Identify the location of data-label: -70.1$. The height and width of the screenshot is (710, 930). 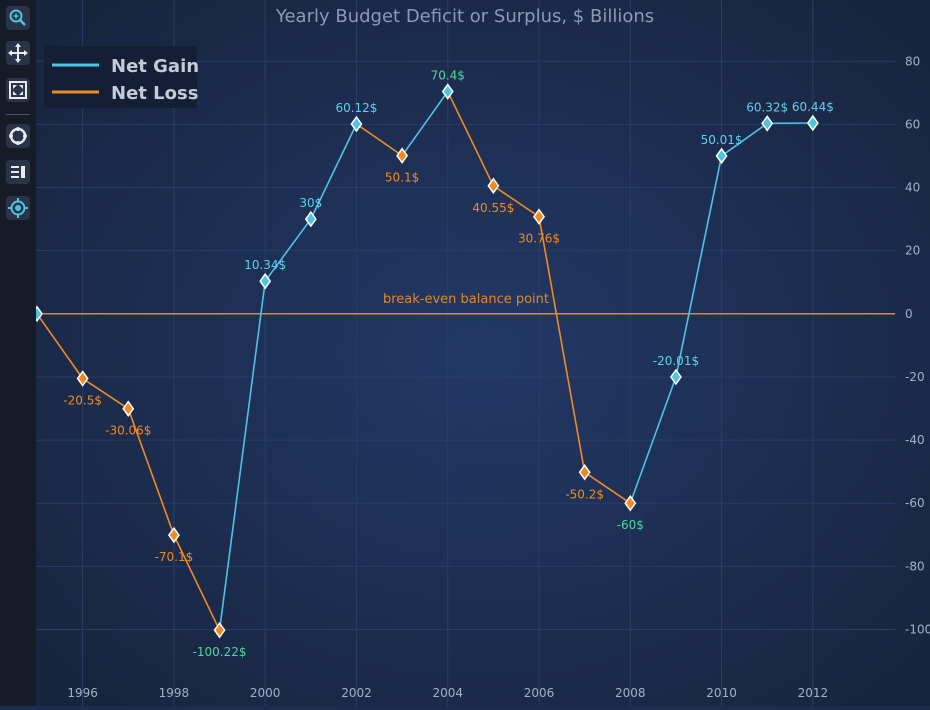
(174, 557).